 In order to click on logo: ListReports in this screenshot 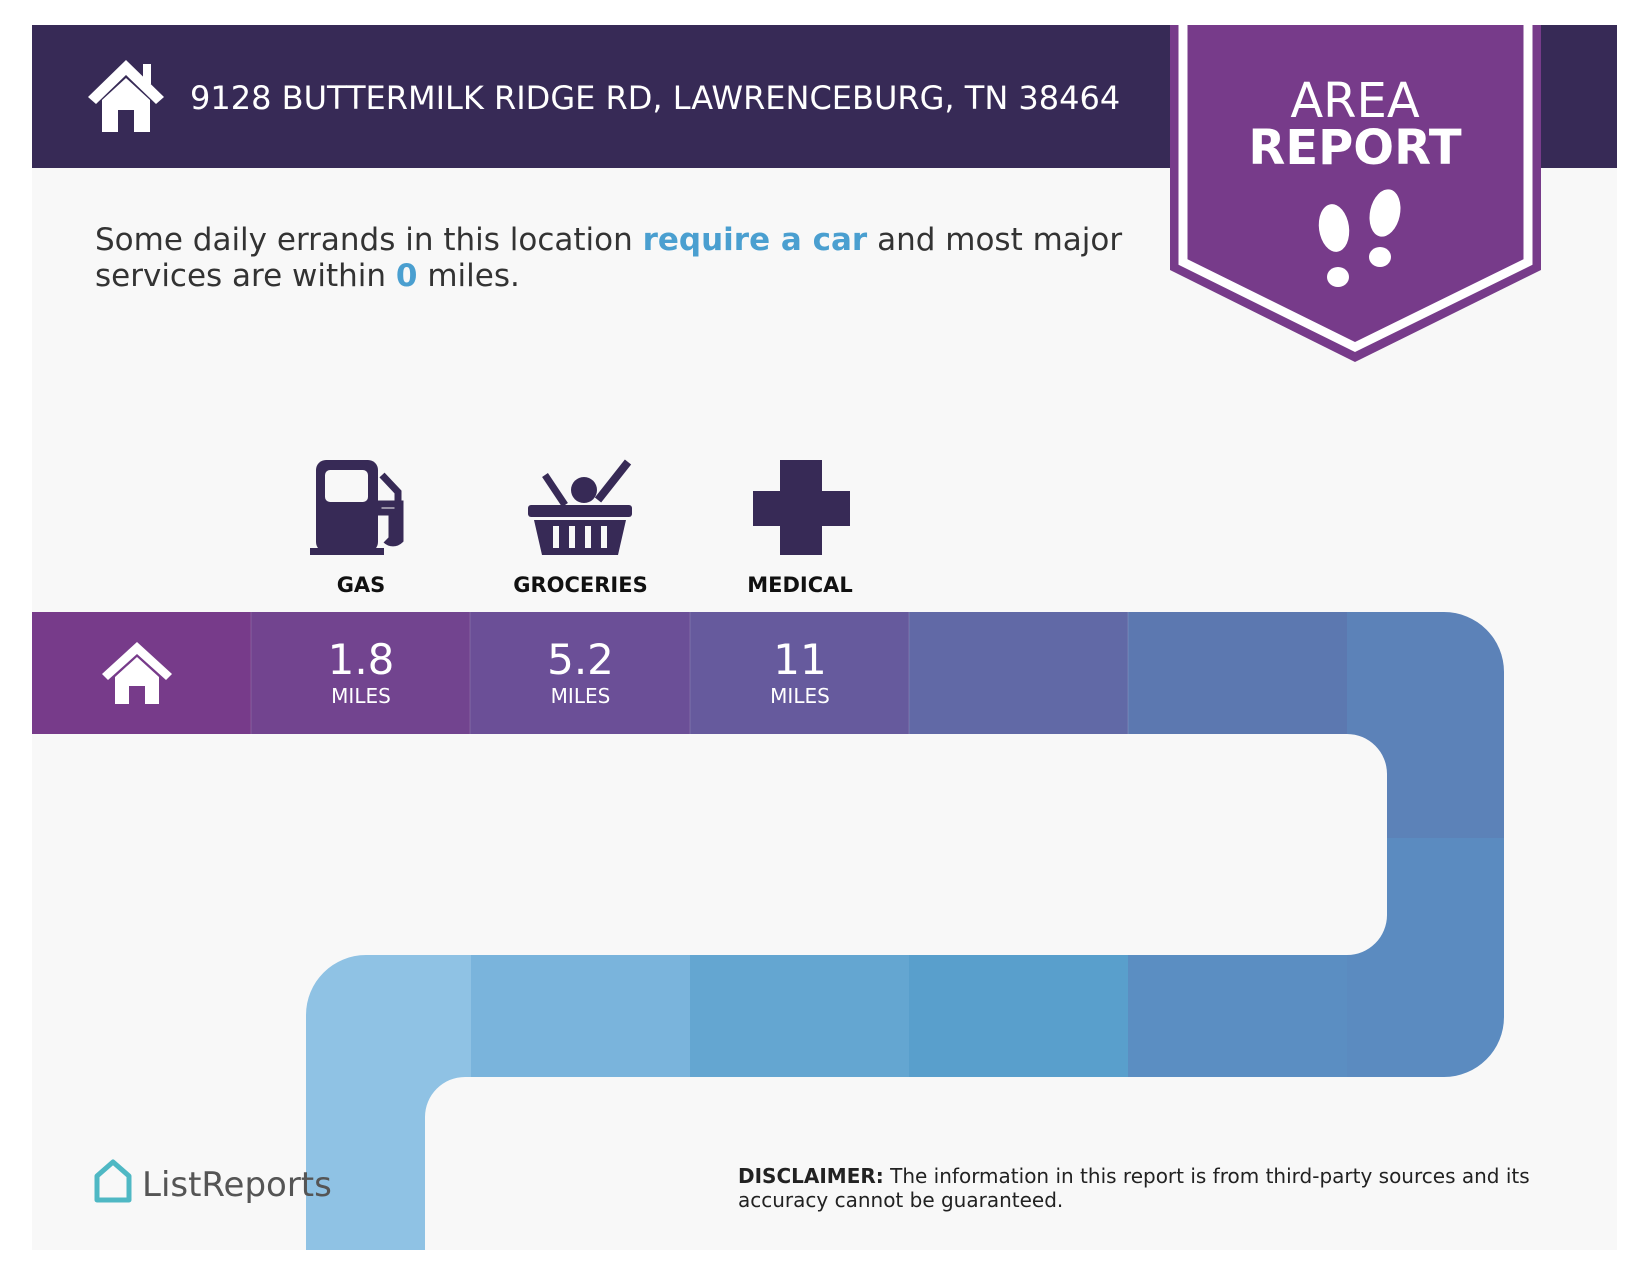, I will do `click(213, 1182)`.